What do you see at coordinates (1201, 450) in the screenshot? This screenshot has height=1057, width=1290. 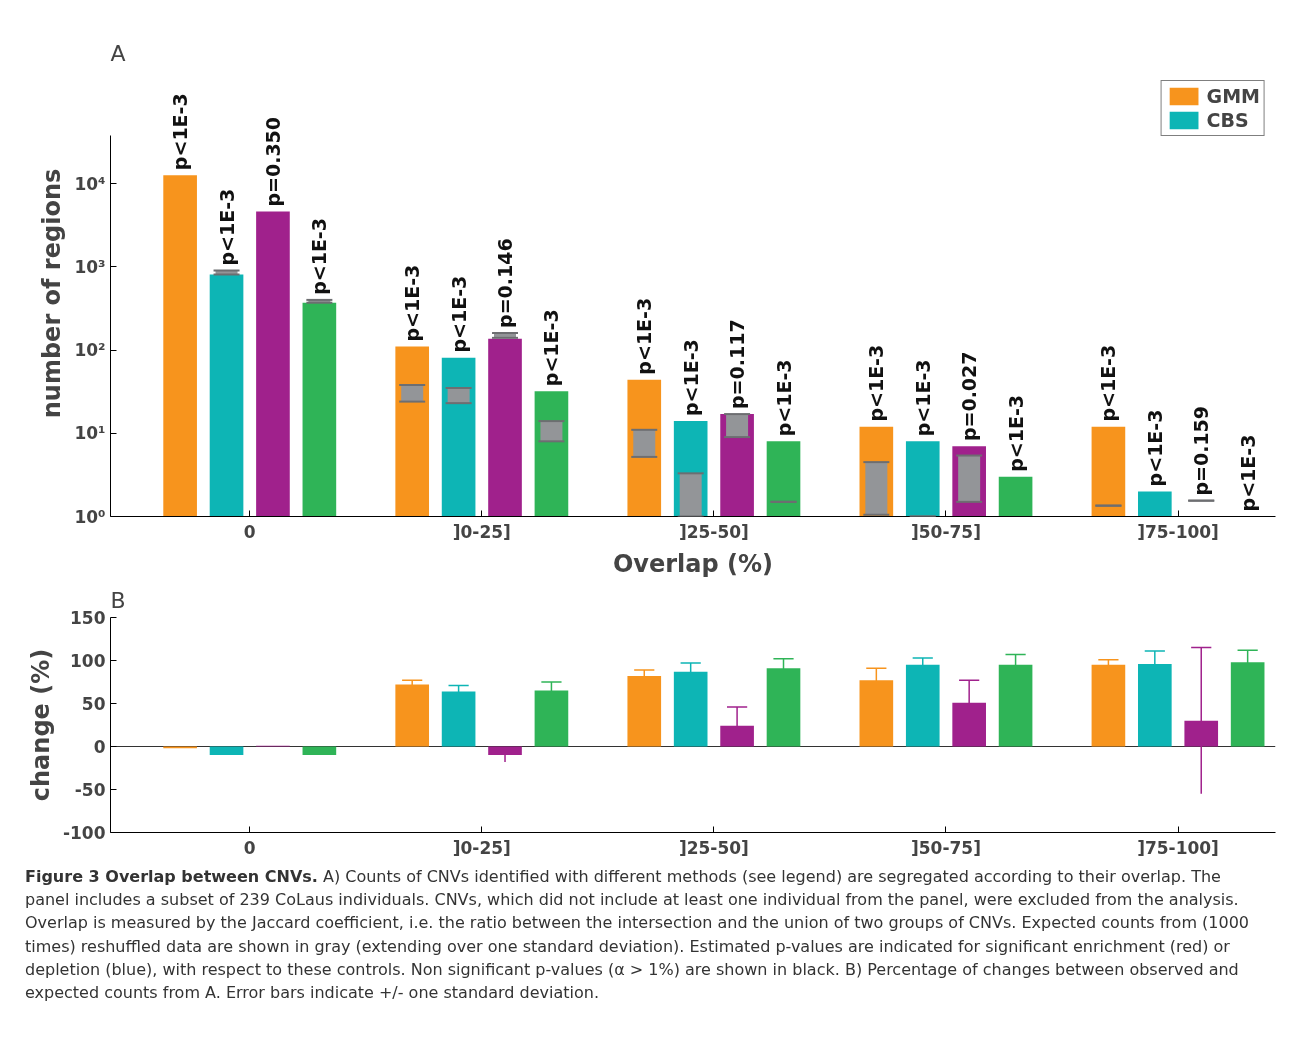 I see `annotation: p=0.159` at bounding box center [1201, 450].